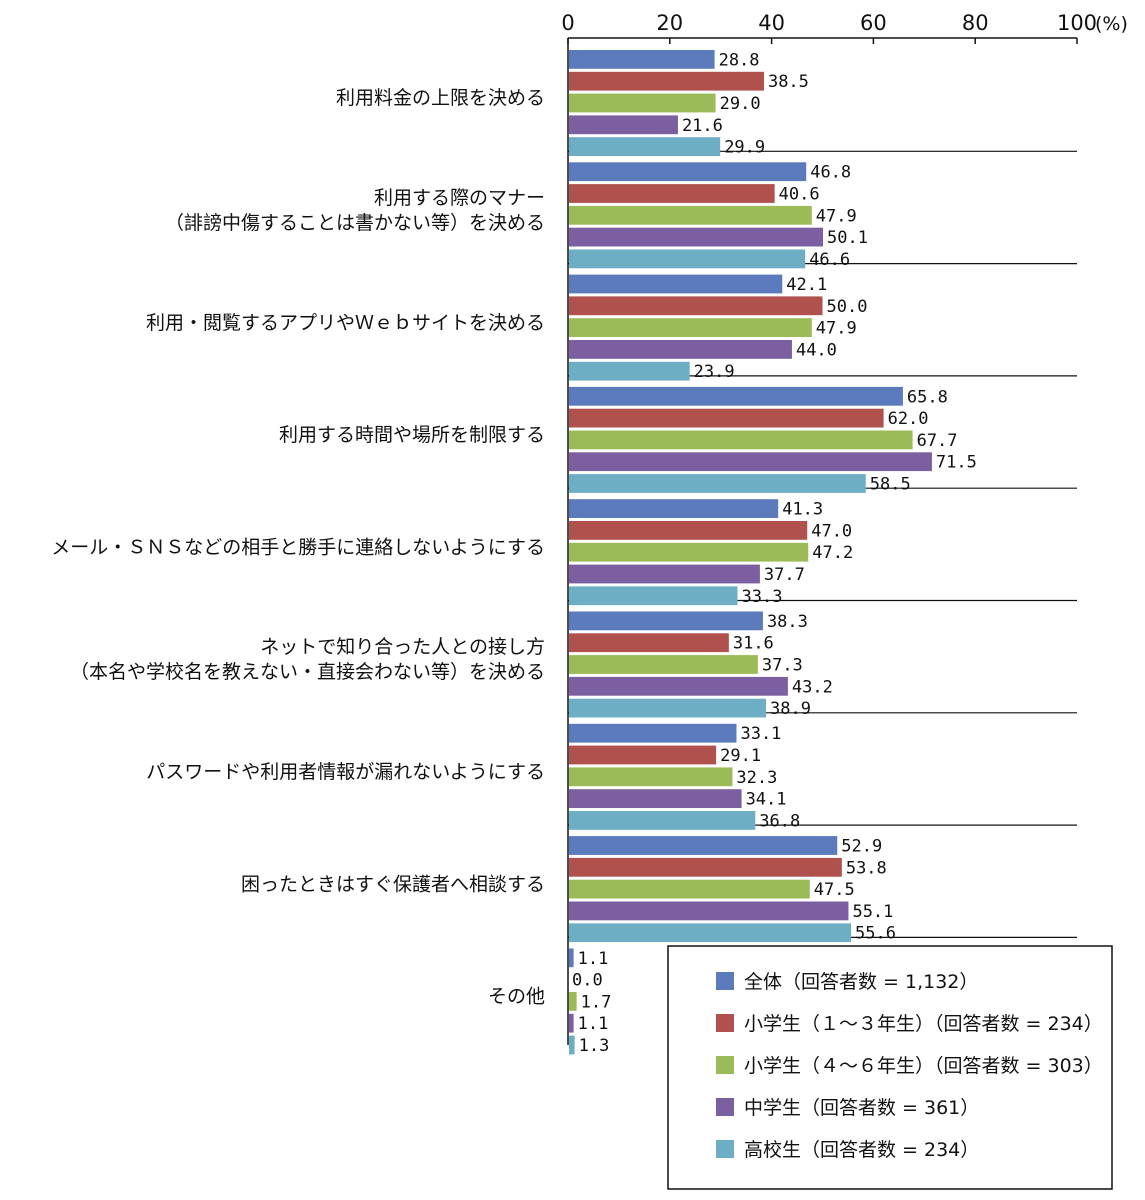 The height and width of the screenshot is (1200, 1145). Describe the element at coordinates (761, 597) in the screenshot. I see `bar-value-label: 33.3` at that location.